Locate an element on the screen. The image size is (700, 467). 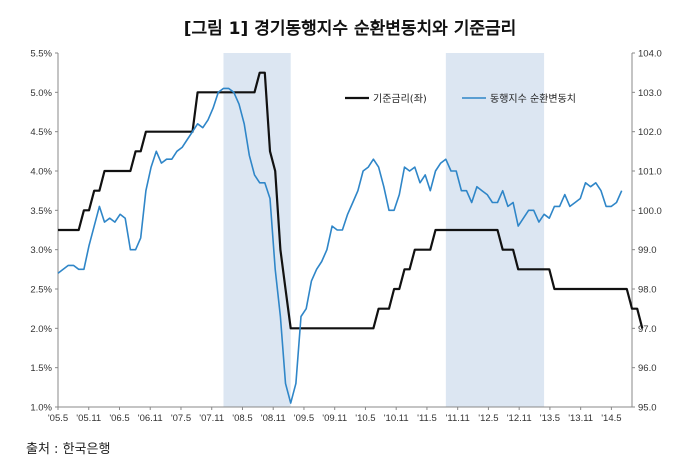
x-tick-label: '13.11 is located at coordinates (580, 418).